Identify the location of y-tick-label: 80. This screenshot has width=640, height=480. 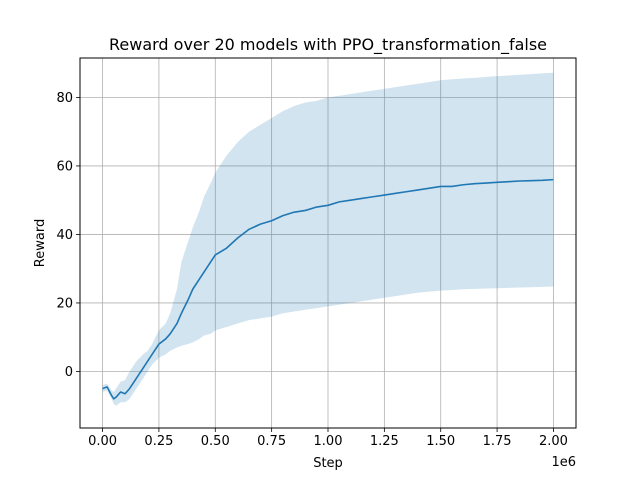
(64, 98).